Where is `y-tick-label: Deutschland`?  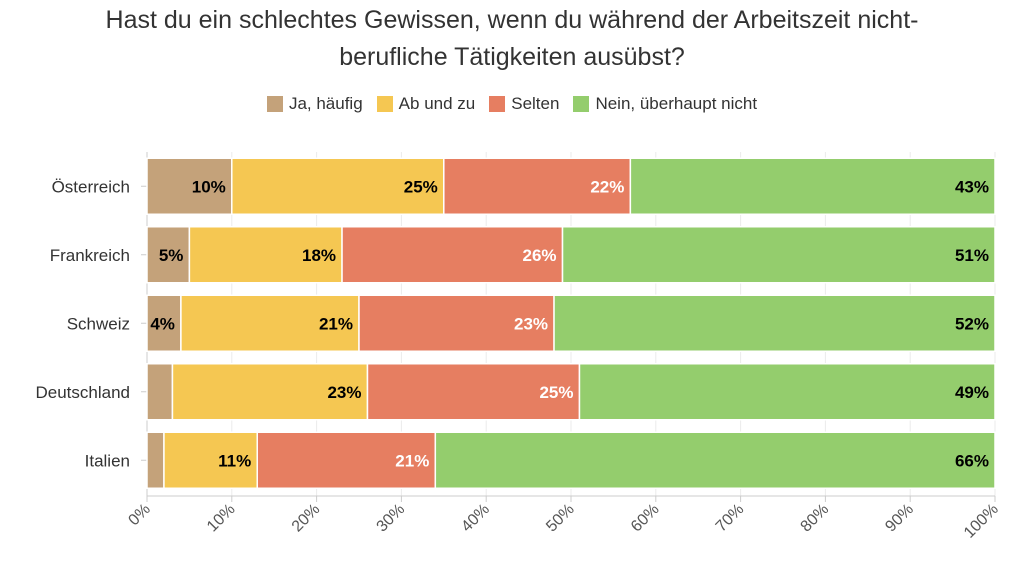
y-tick-label: Deutschland is located at coordinates (82, 392).